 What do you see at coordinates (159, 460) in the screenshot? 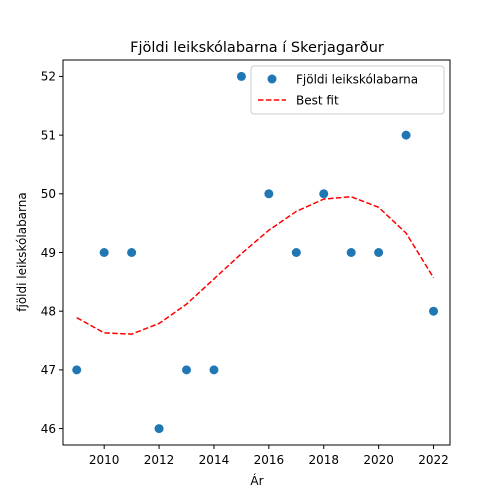
I see `x-tick-label: 2012` at bounding box center [159, 460].